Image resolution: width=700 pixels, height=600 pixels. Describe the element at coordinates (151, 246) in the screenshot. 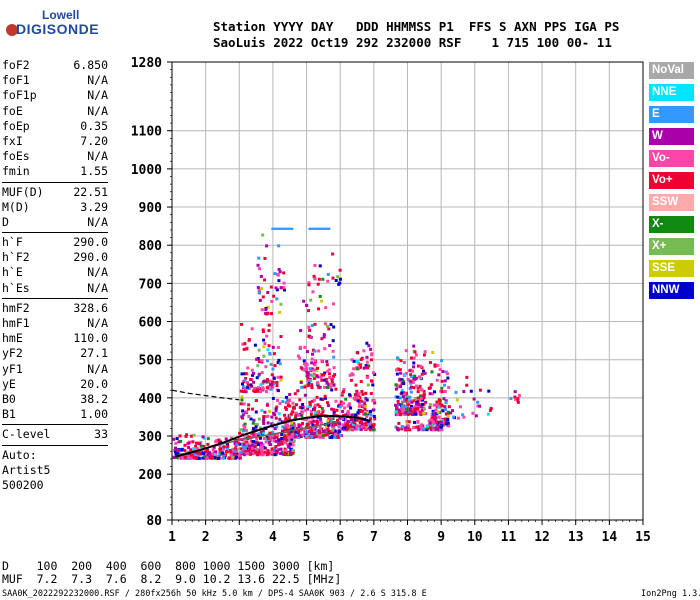

I see `y-tick-label: 800` at that location.